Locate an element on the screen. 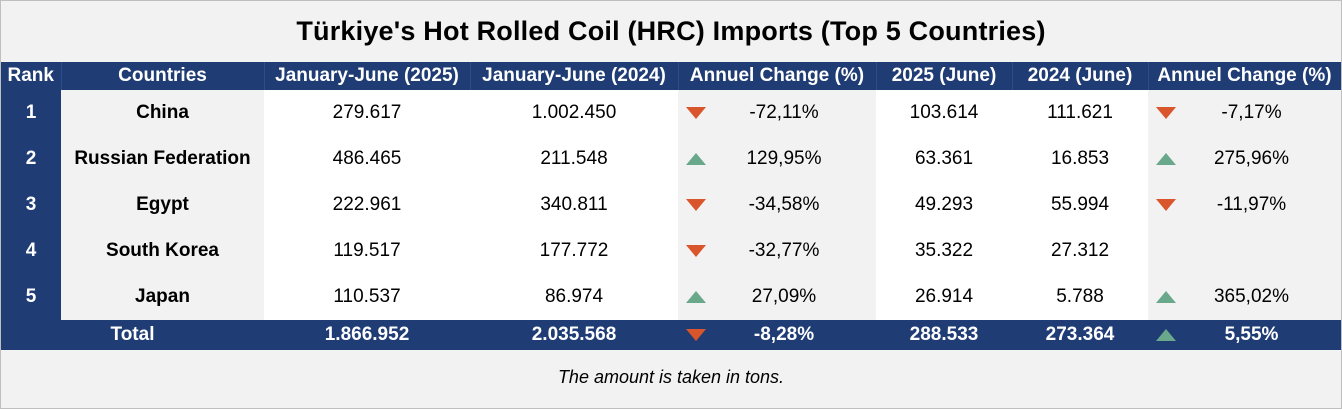  country-cell: Egypt is located at coordinates (162, 205).